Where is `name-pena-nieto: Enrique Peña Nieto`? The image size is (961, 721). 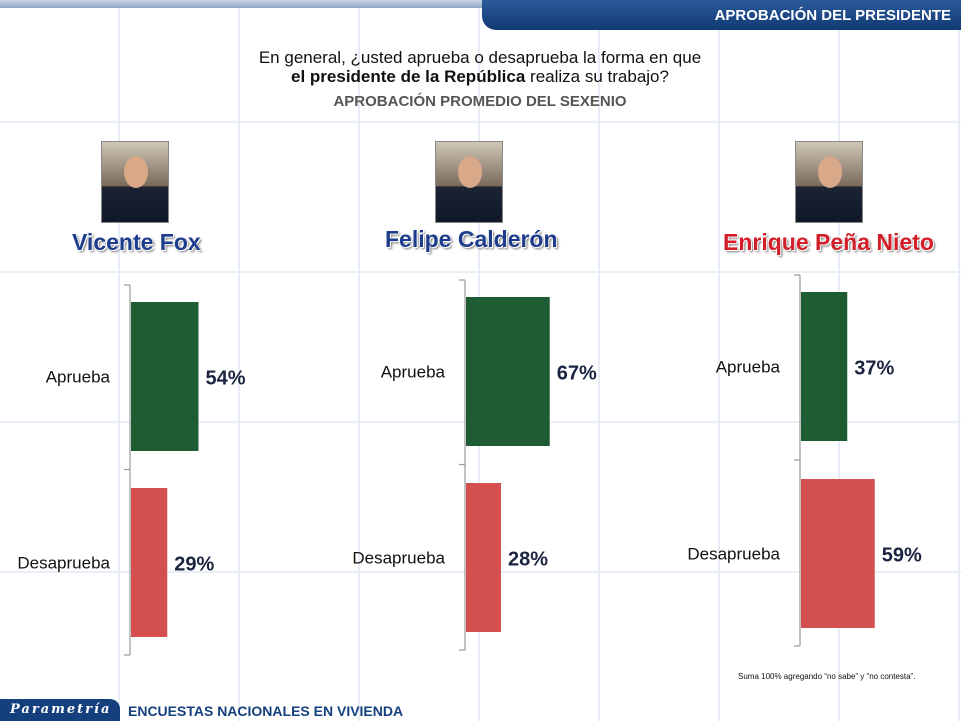 name-pena-nieto: Enrique Peña Nieto is located at coordinates (828, 242).